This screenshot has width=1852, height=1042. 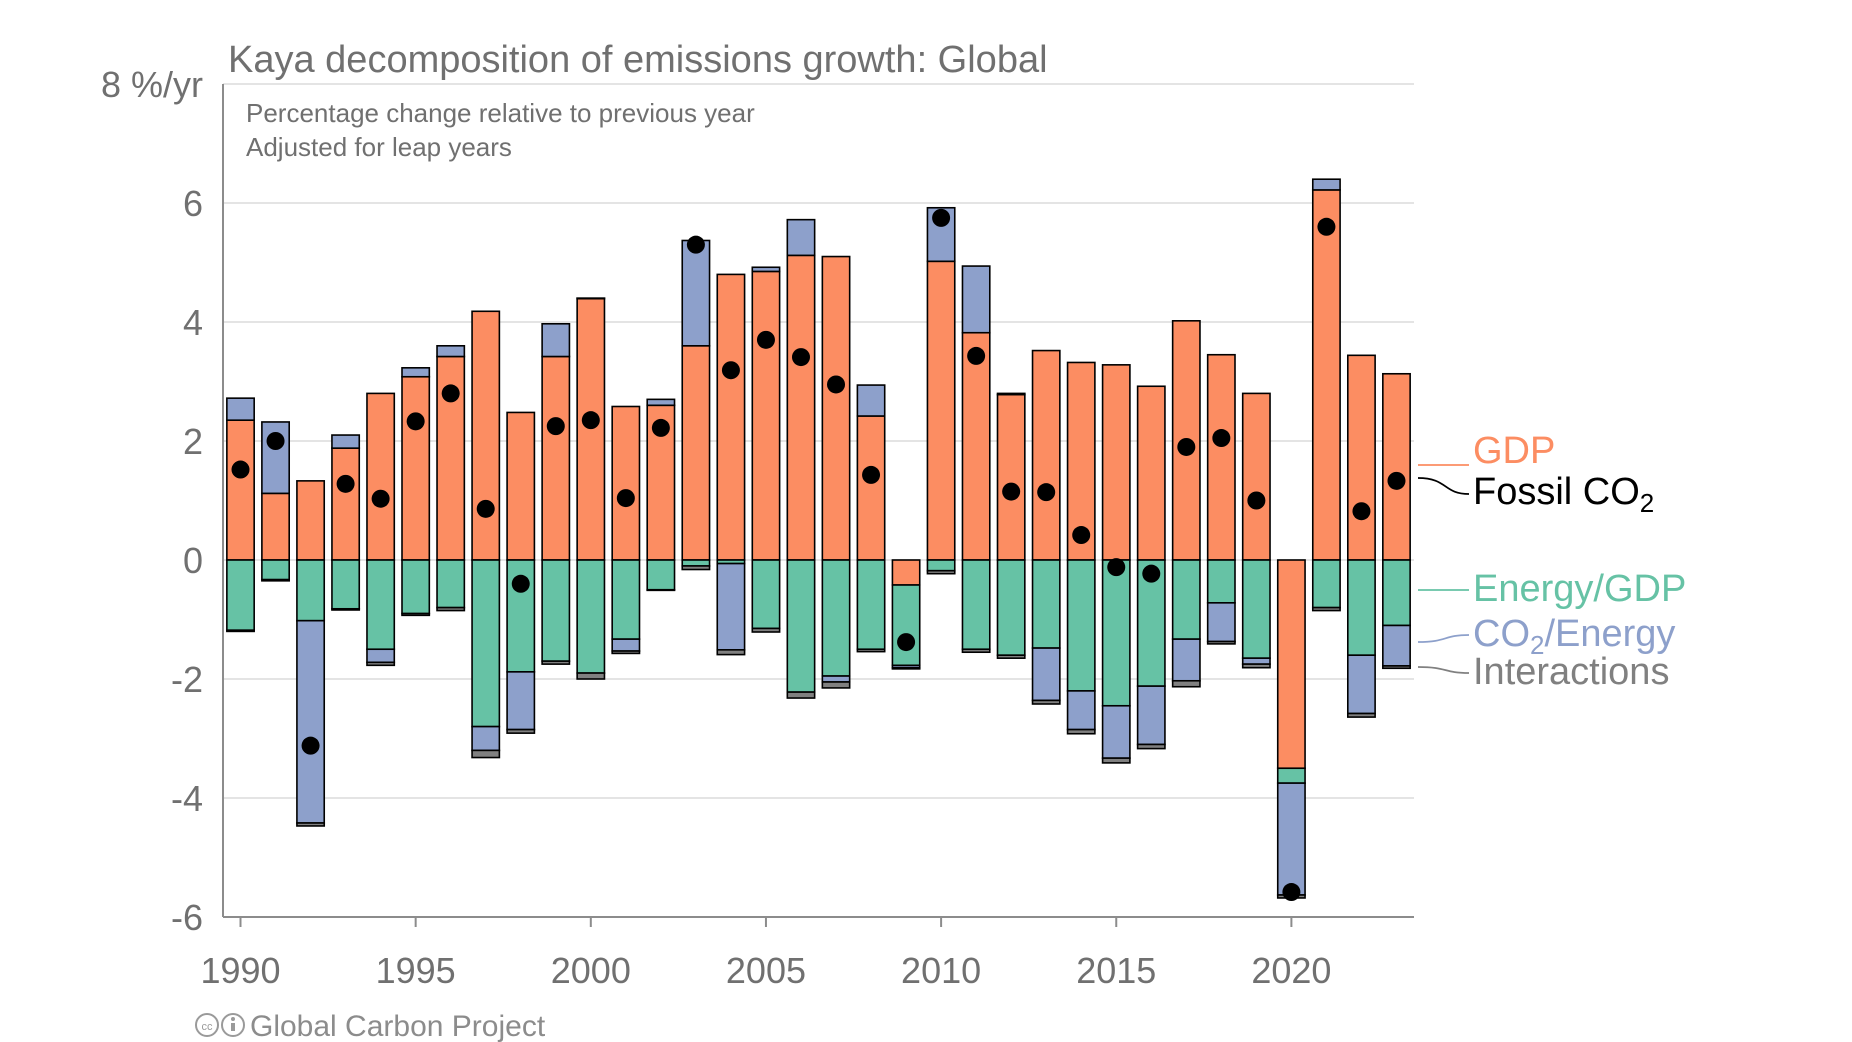 I want to click on bar-co2-energy-1999, so click(x=556, y=340).